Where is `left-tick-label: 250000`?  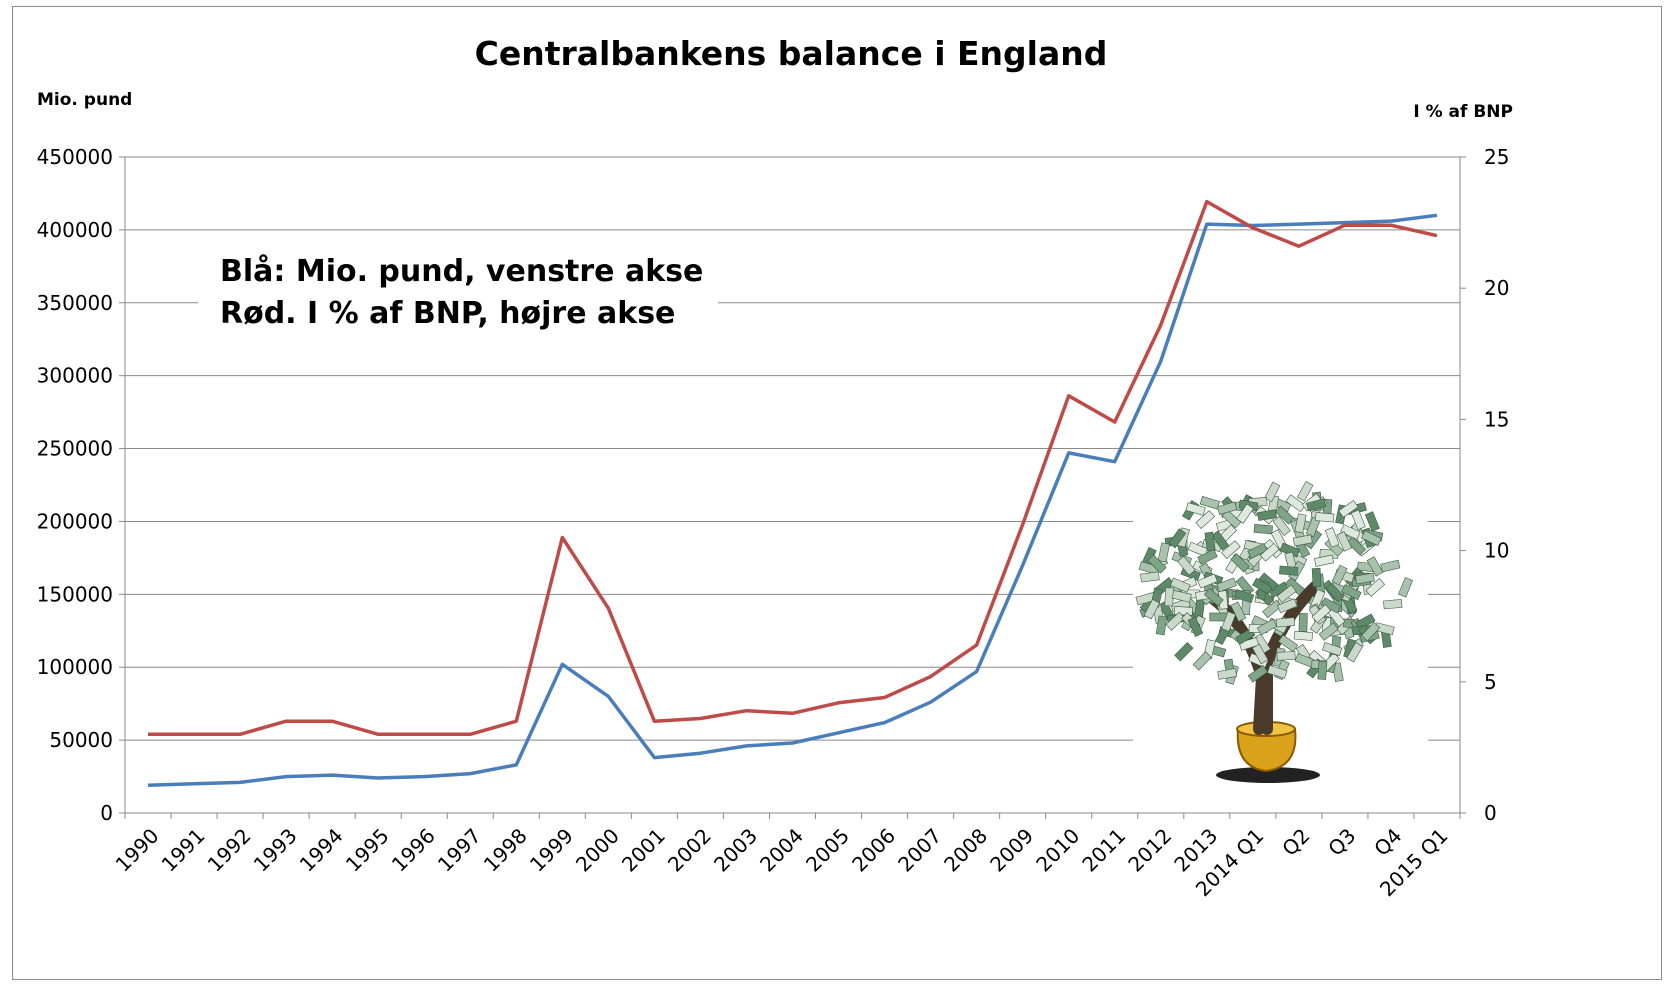
left-tick-label: 250000 is located at coordinates (75, 449).